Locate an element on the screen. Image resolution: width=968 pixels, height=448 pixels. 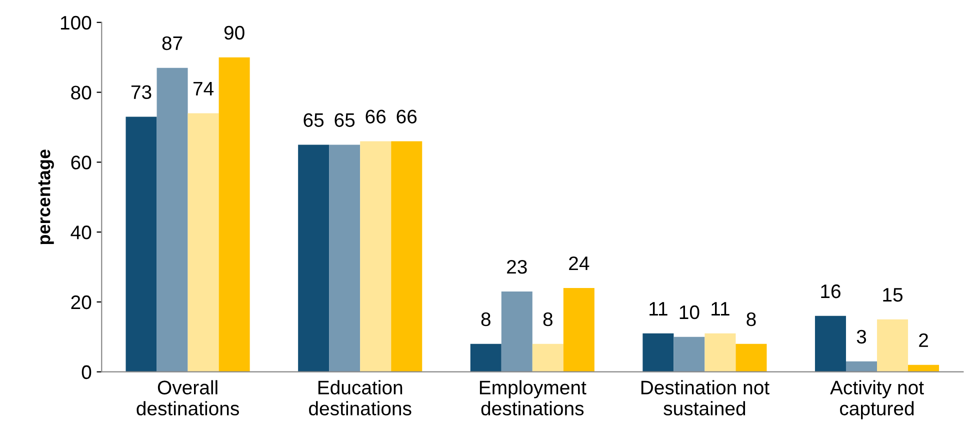
data-label: 23 is located at coordinates (517, 267).